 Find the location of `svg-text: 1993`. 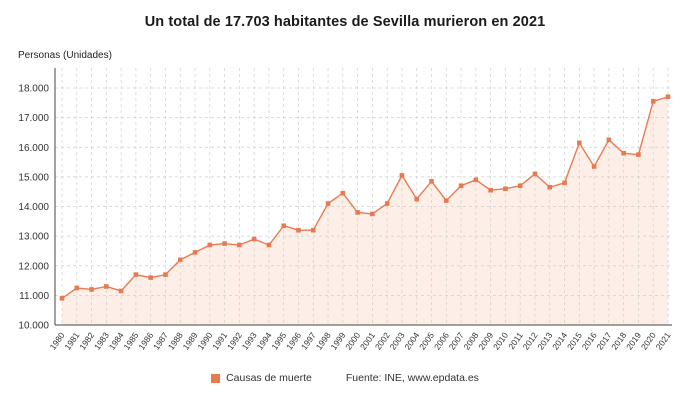

svg-text: 1993 is located at coordinates (249, 340).